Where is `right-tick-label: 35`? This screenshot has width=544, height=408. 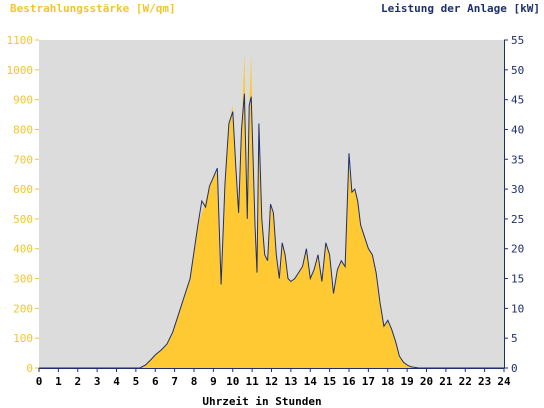
right-tick-label: 35 is located at coordinates (517, 159).